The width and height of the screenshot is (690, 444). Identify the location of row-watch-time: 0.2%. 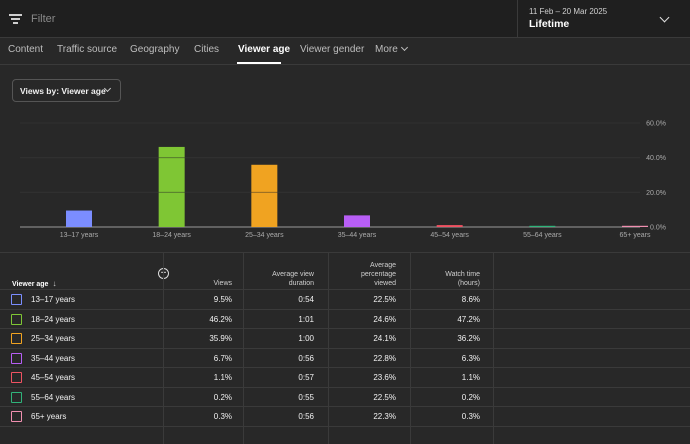
(470, 397).